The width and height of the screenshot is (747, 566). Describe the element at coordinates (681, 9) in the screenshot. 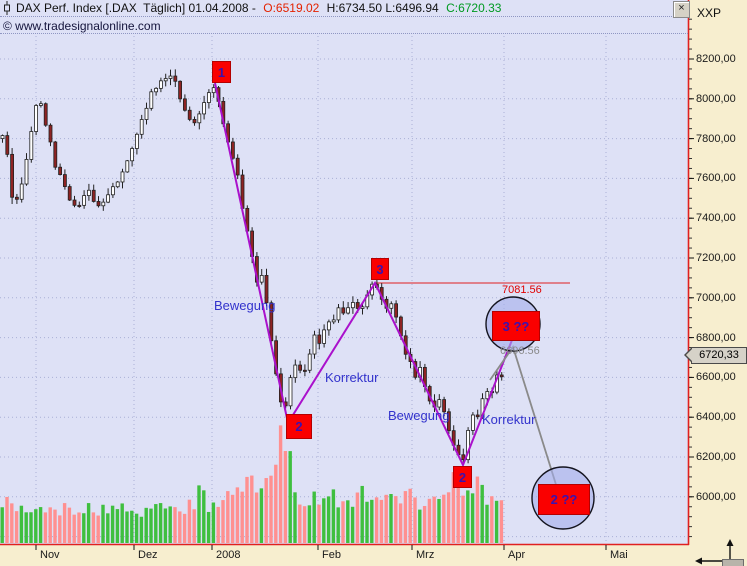

I see `close-icon: ×` at that location.